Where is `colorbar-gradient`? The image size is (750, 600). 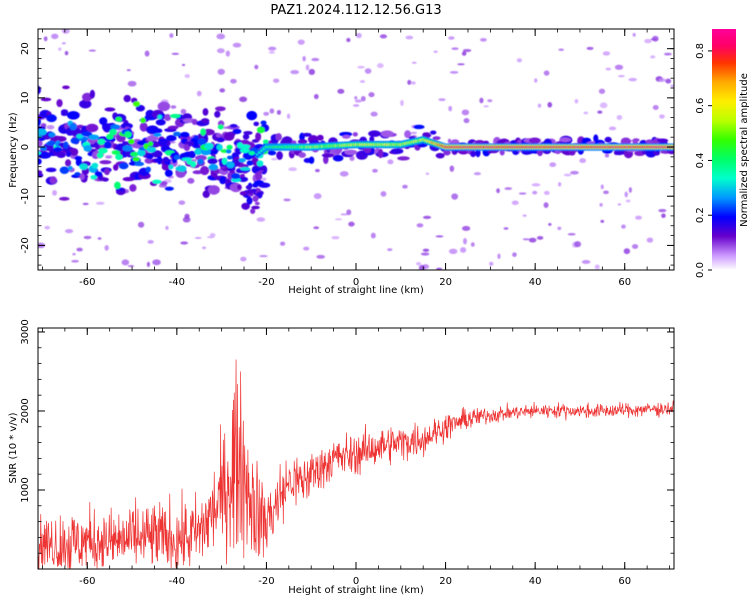
colorbar-gradient is located at coordinates (724, 149).